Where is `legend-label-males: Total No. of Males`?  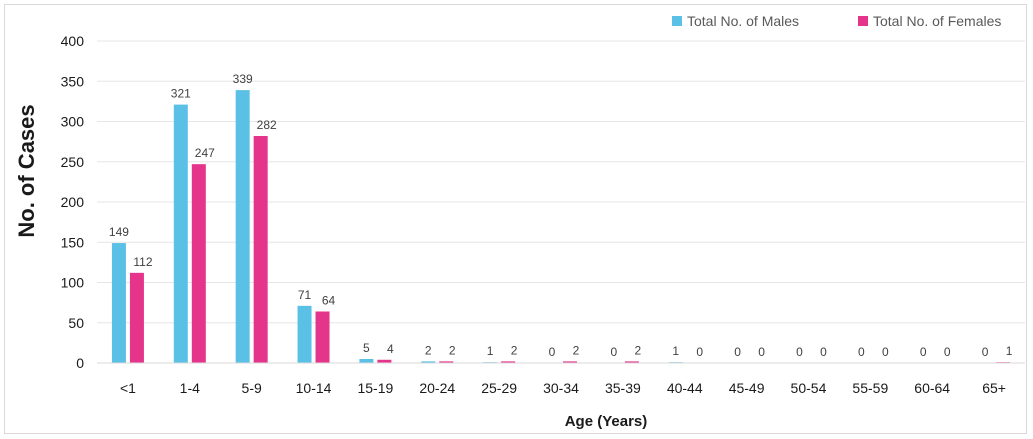 legend-label-males: Total No. of Males is located at coordinates (743, 21).